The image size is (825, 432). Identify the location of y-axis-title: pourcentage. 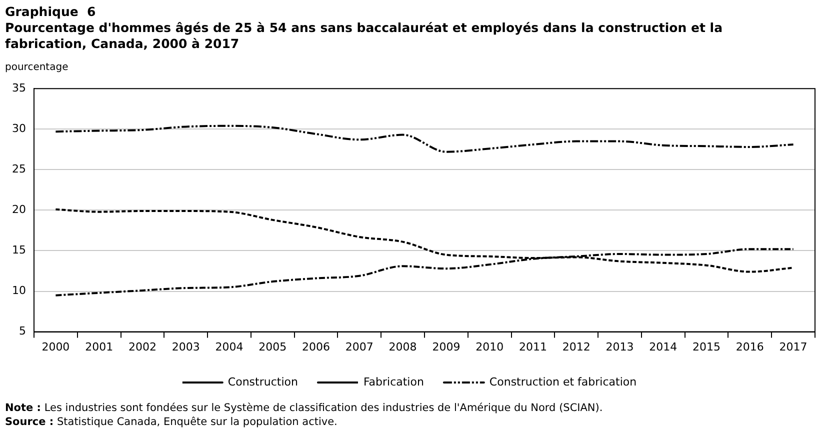
(36, 67).